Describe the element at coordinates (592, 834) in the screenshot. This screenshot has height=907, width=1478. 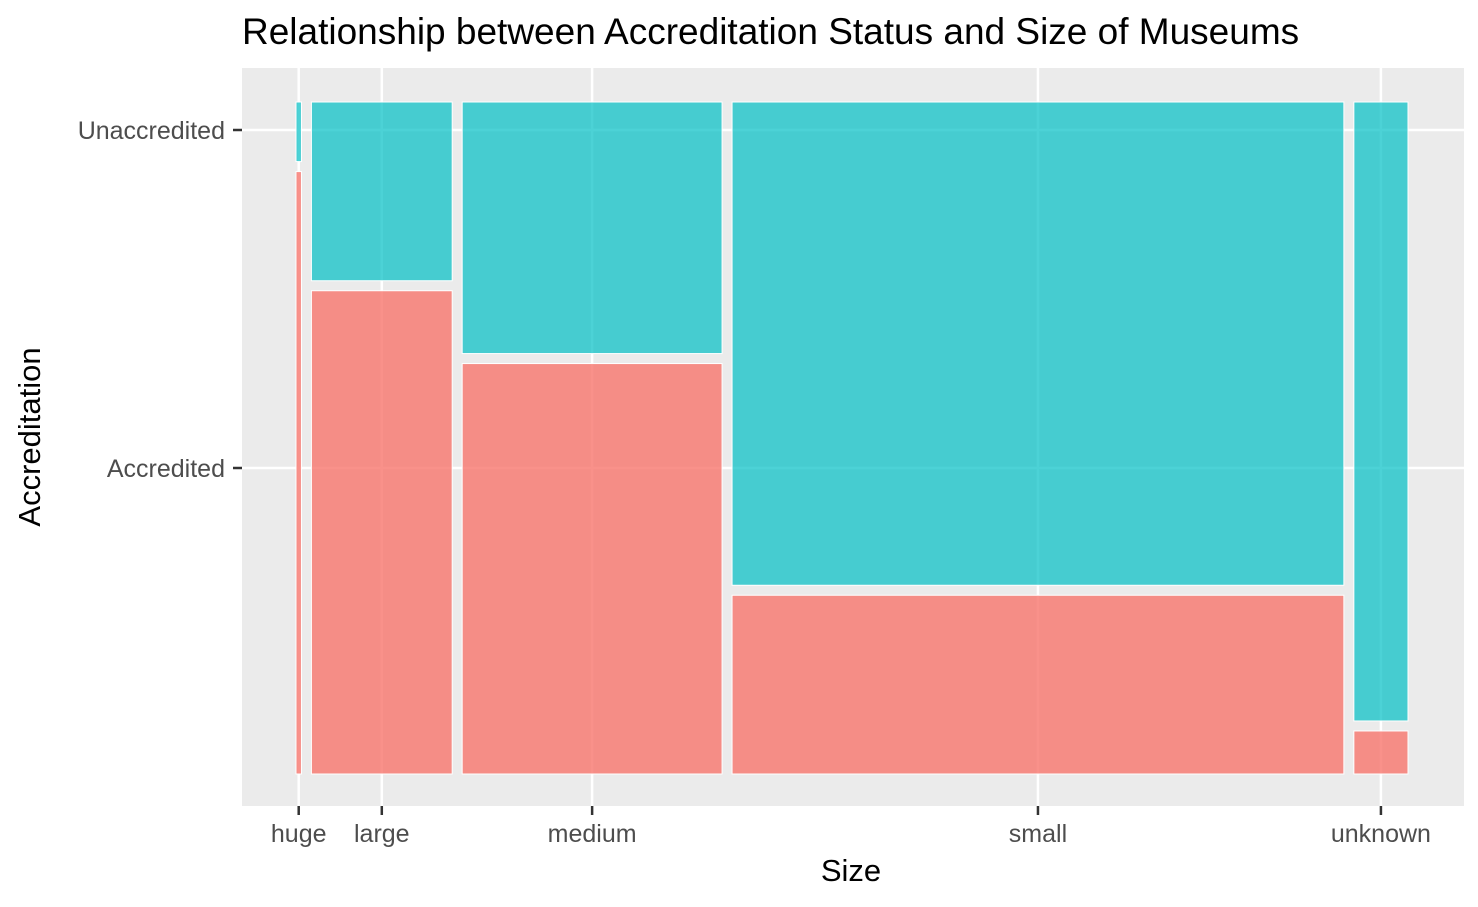
I see `x-tick-label-medium: medium` at that location.